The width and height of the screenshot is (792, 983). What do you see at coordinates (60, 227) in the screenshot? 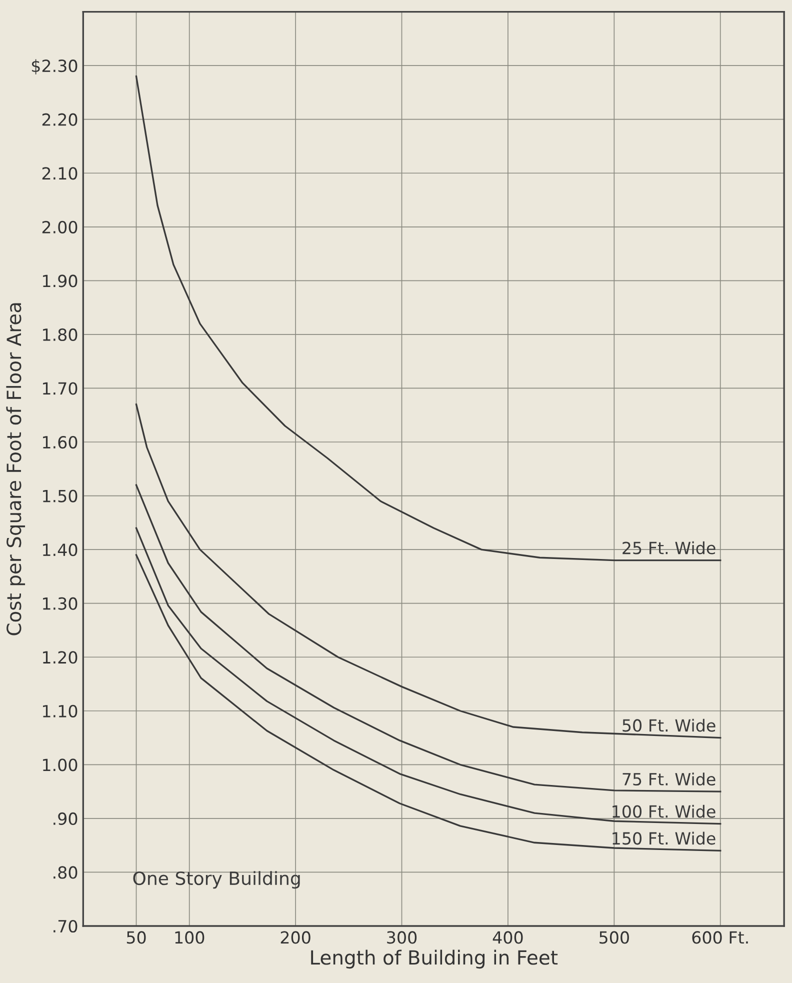
I see `y-tick-label: 2.00` at bounding box center [60, 227].